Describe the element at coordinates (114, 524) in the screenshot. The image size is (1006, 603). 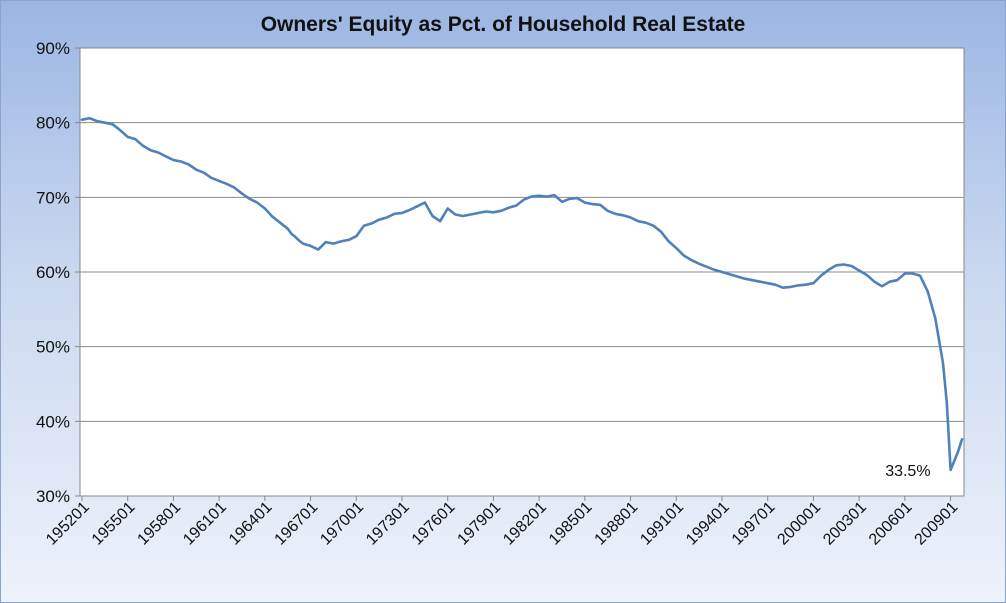
I see `x-tick-label: 195501` at that location.